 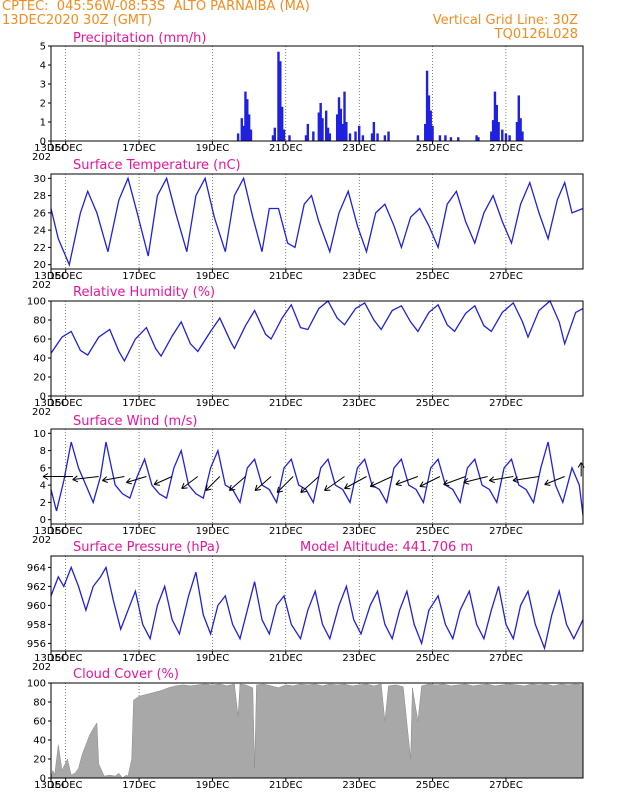 I want to click on y-tick-label: 28, so click(x=39, y=196).